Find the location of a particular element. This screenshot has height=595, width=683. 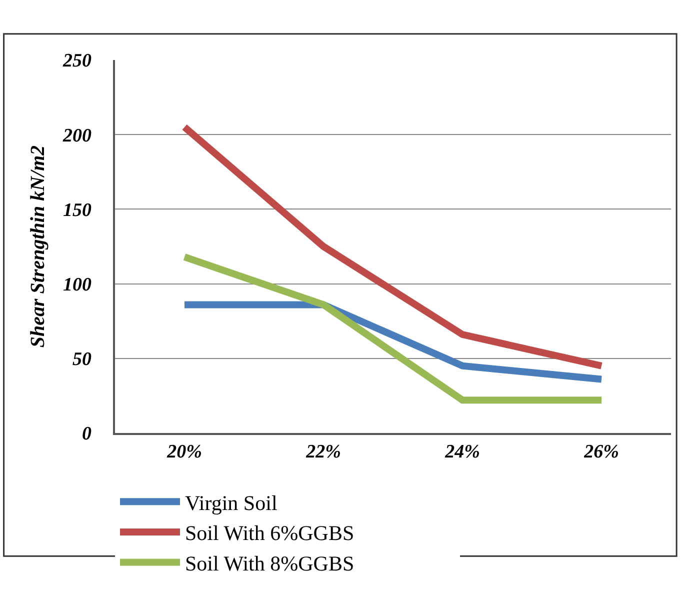

x-tick-label: 20% is located at coordinates (184, 452).